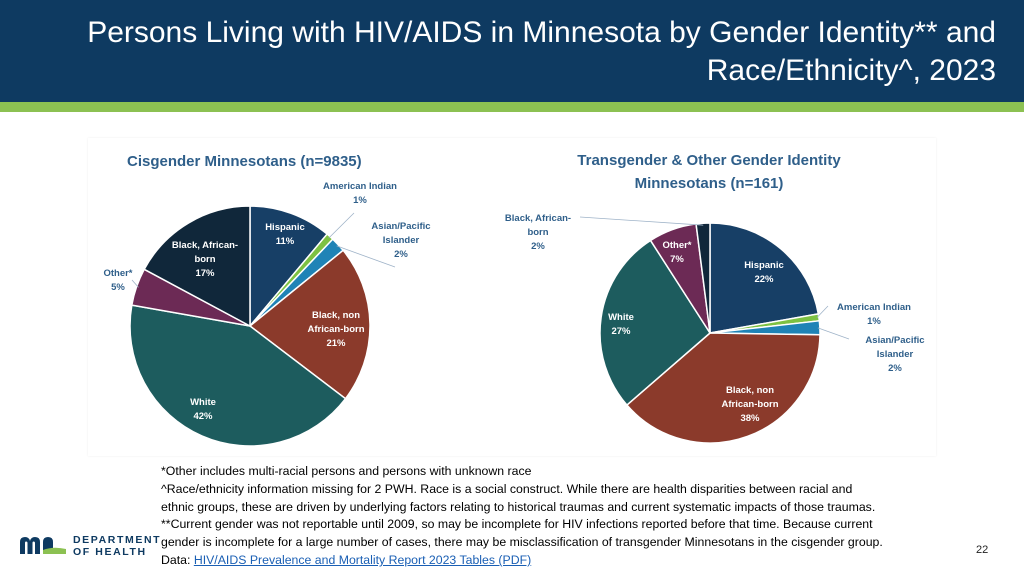 The width and height of the screenshot is (1024, 576). What do you see at coordinates (117, 280) in the screenshot?
I see `slice-label-other: Other* 5%` at bounding box center [117, 280].